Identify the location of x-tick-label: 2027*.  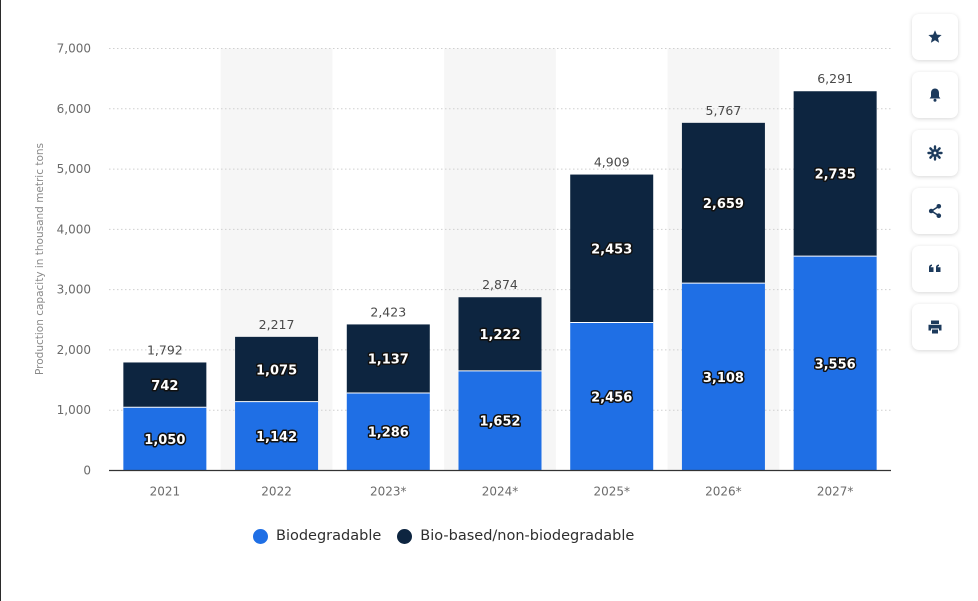
(835, 492).